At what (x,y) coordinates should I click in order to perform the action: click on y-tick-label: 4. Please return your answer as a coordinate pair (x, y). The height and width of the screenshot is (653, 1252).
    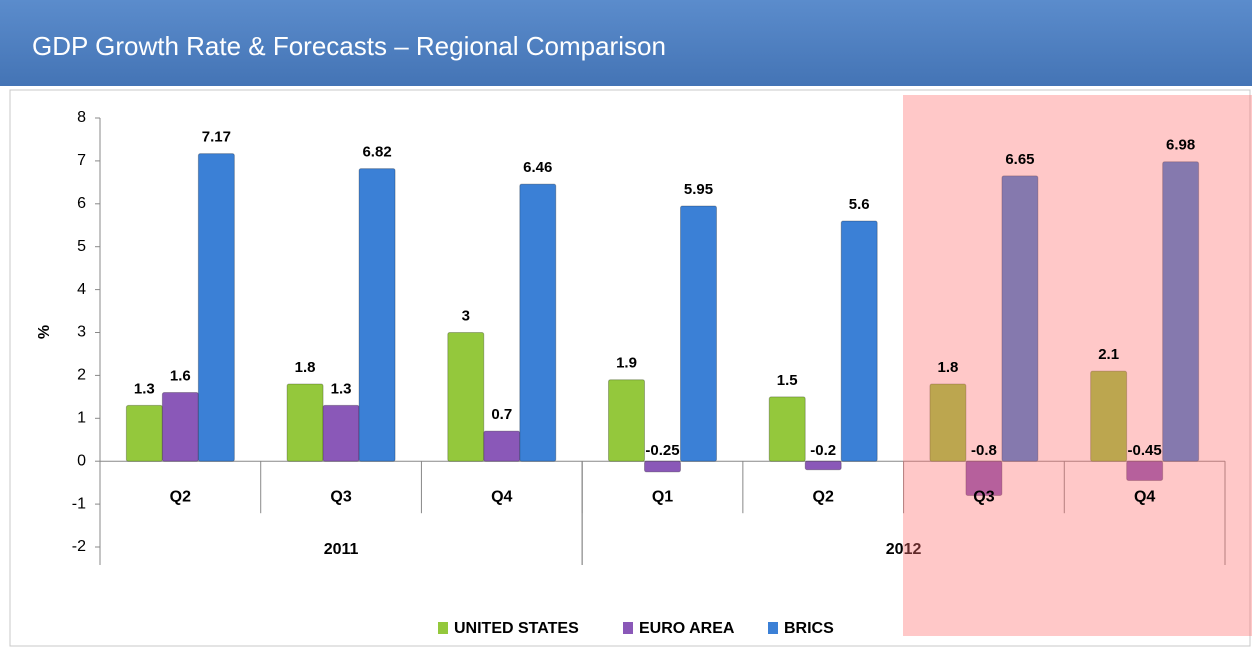
    Looking at the image, I should click on (81, 289).